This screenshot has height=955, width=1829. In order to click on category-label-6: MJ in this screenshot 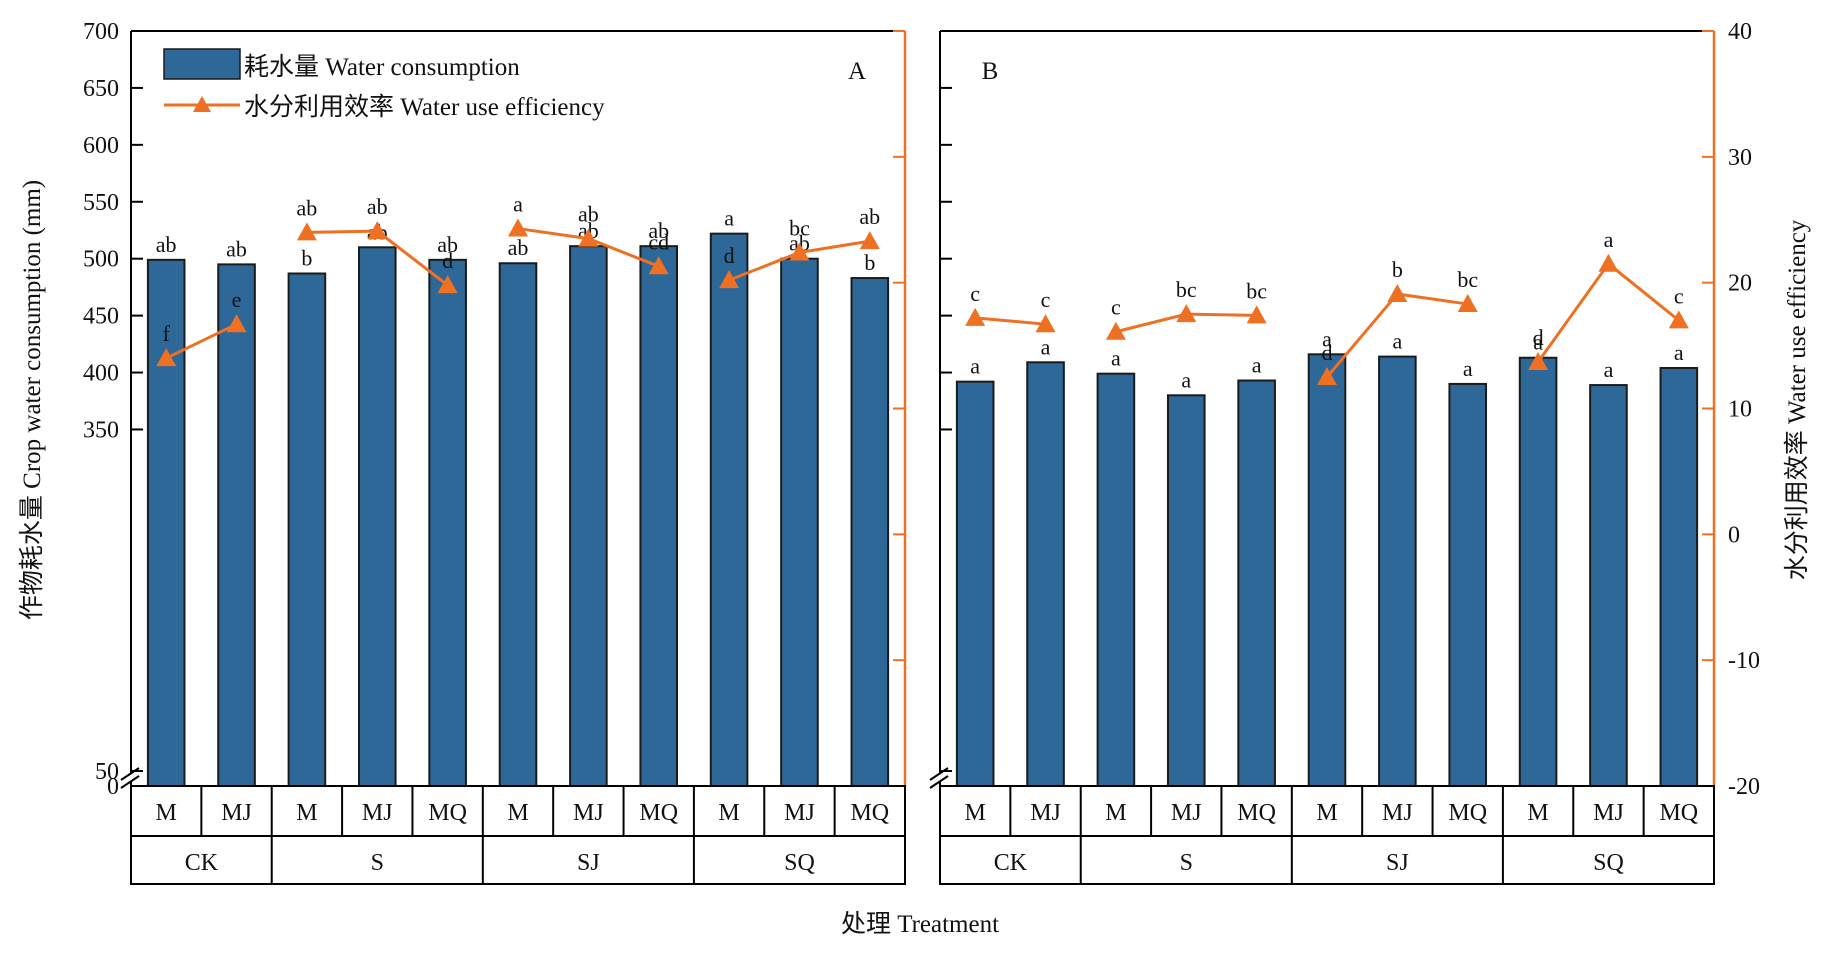, I will do `click(1397, 813)`.